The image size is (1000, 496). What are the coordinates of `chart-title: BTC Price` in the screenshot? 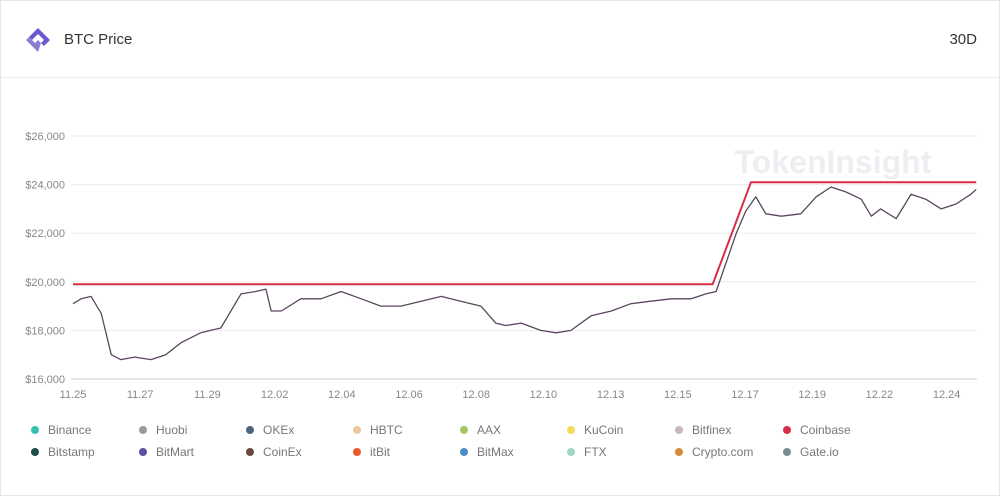 It's located at (98, 39).